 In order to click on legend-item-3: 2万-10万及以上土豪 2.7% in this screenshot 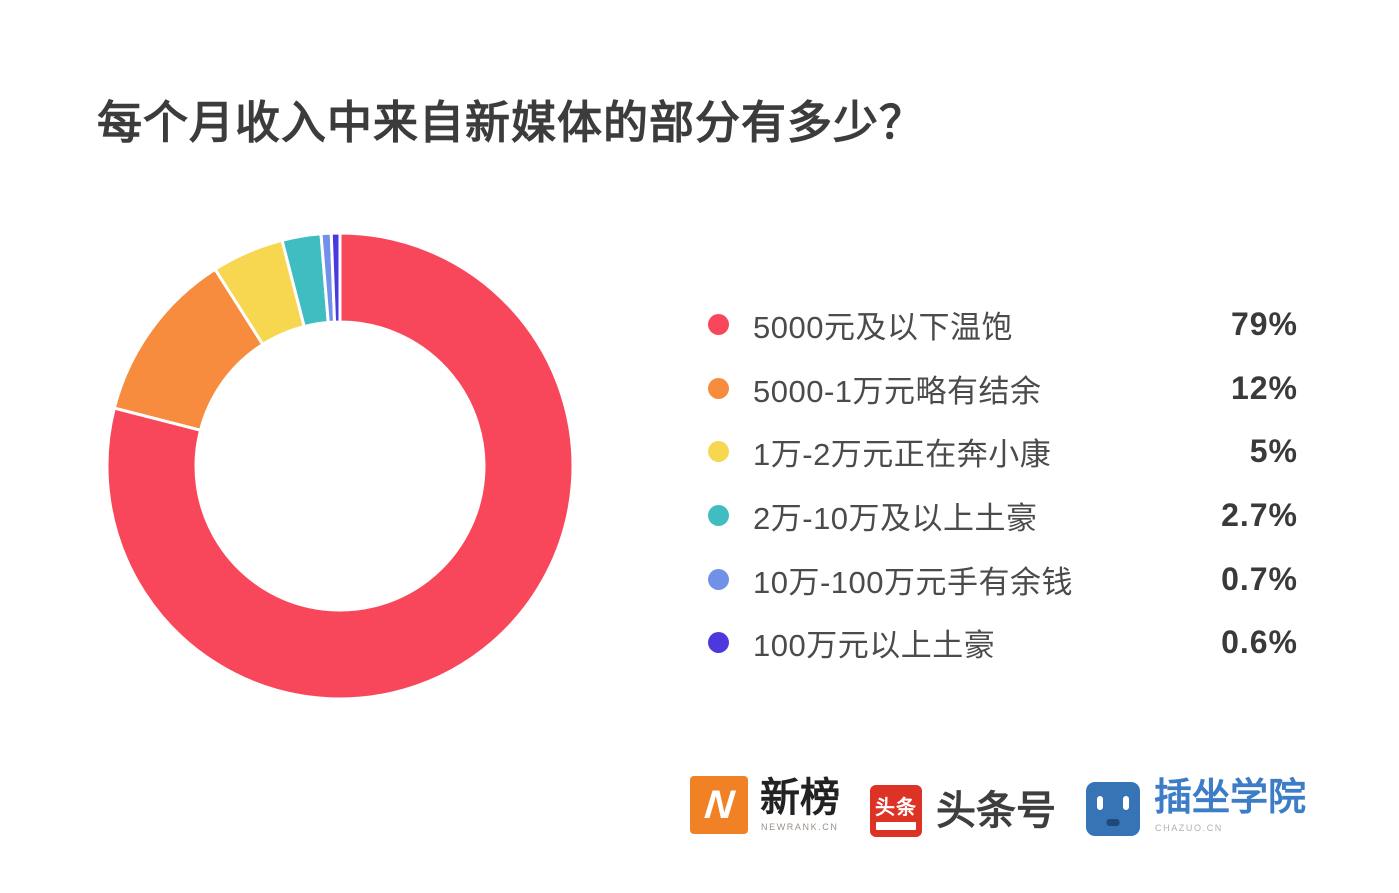, I will do `click(1003, 516)`.